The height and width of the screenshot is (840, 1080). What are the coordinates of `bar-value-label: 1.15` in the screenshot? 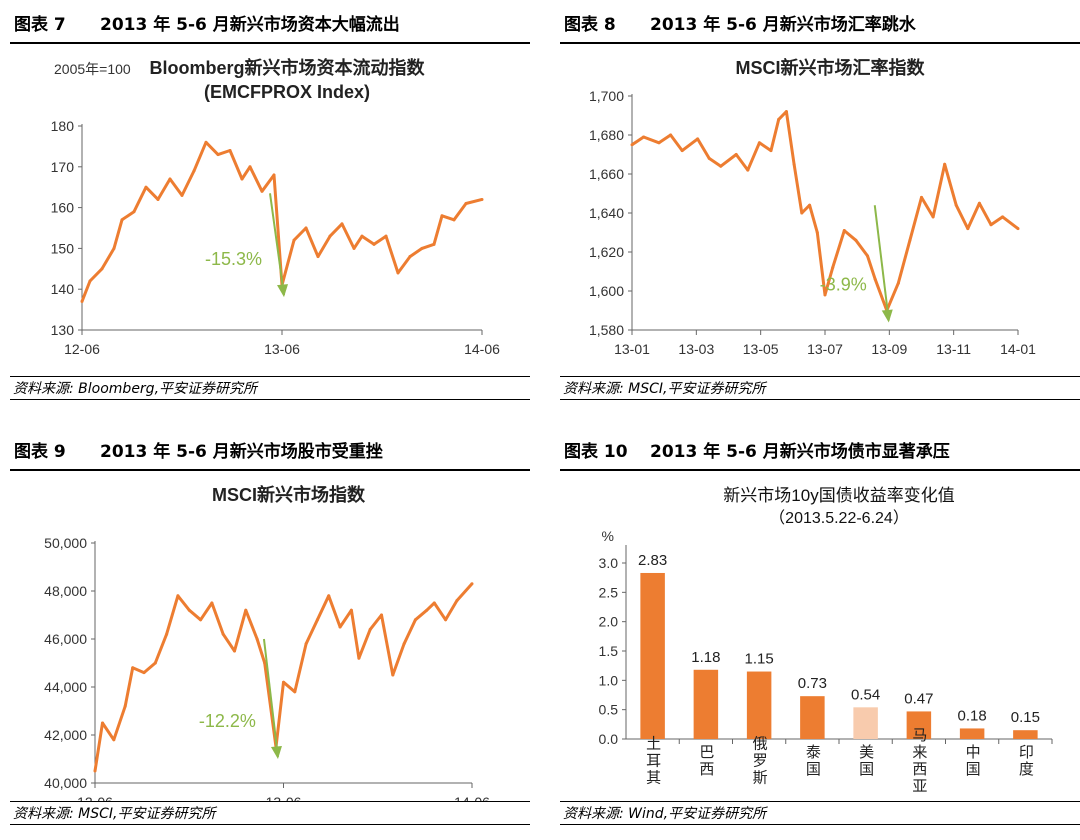 It's located at (759, 659).